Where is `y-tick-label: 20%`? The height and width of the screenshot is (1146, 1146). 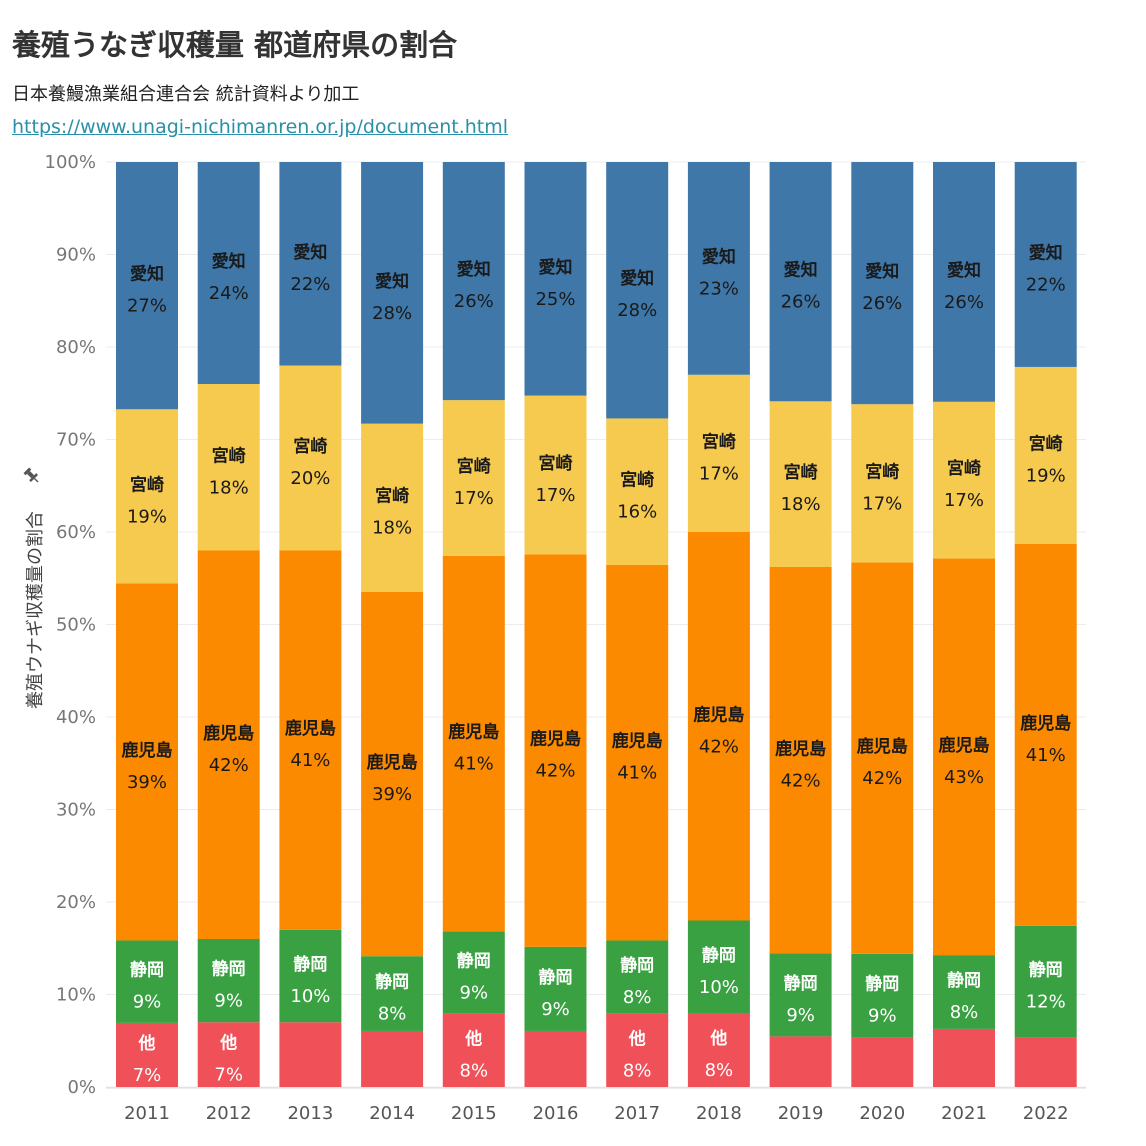
y-tick-label: 20% is located at coordinates (76, 902).